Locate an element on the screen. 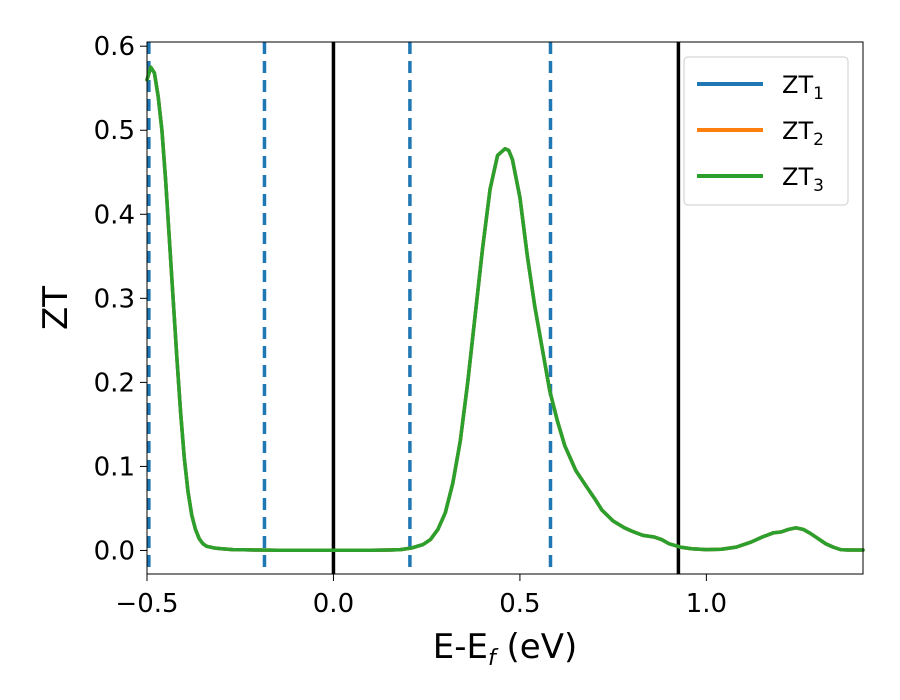  legend-label-zt3: ZT3 is located at coordinates (803, 179).